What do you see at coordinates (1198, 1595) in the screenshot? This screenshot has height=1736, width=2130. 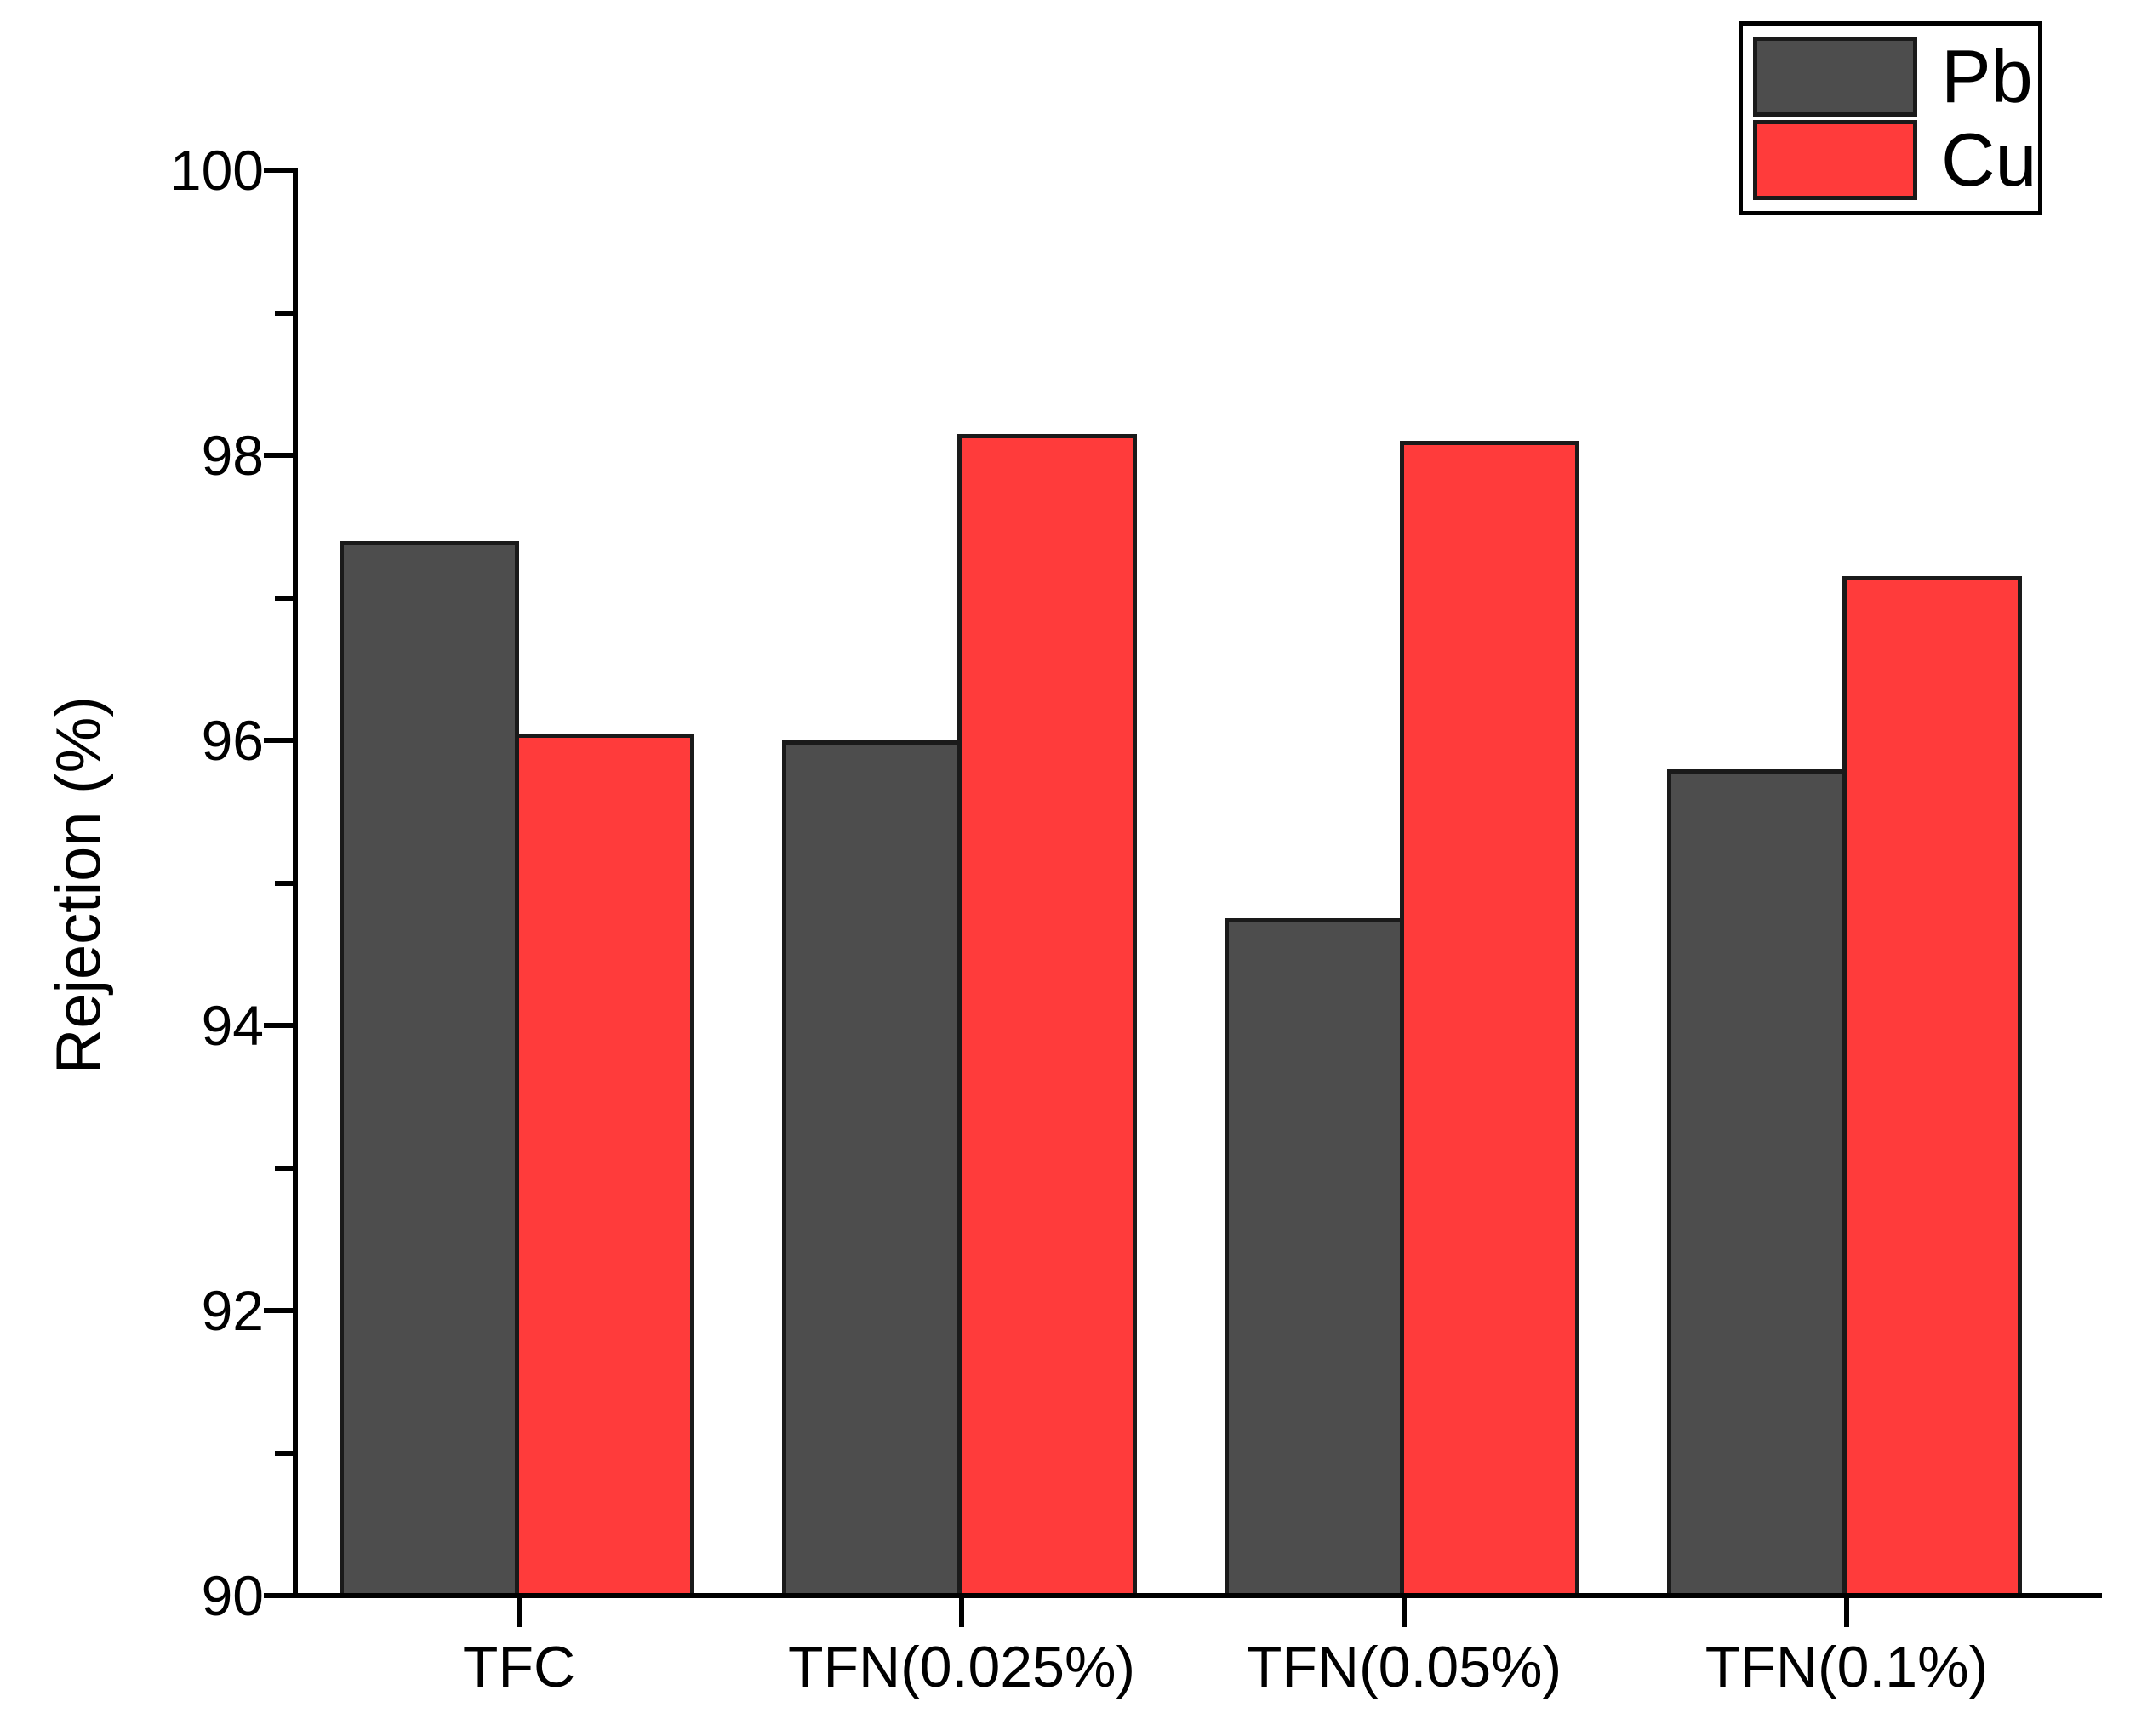 I see `x-axis-line` at bounding box center [1198, 1595].